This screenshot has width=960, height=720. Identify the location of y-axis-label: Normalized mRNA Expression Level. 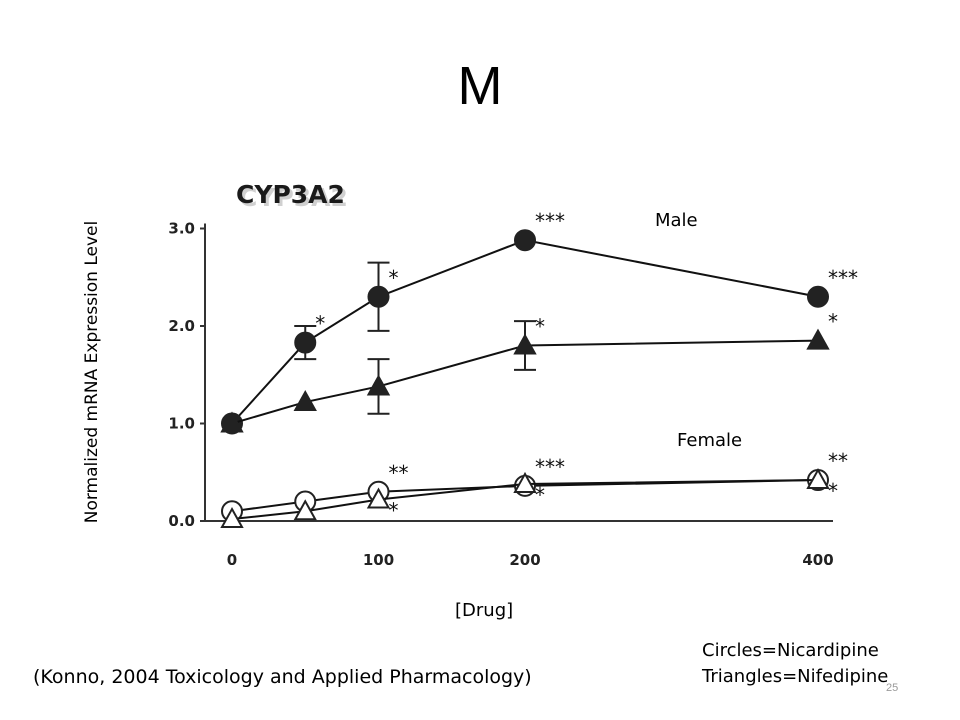
(92, 372).